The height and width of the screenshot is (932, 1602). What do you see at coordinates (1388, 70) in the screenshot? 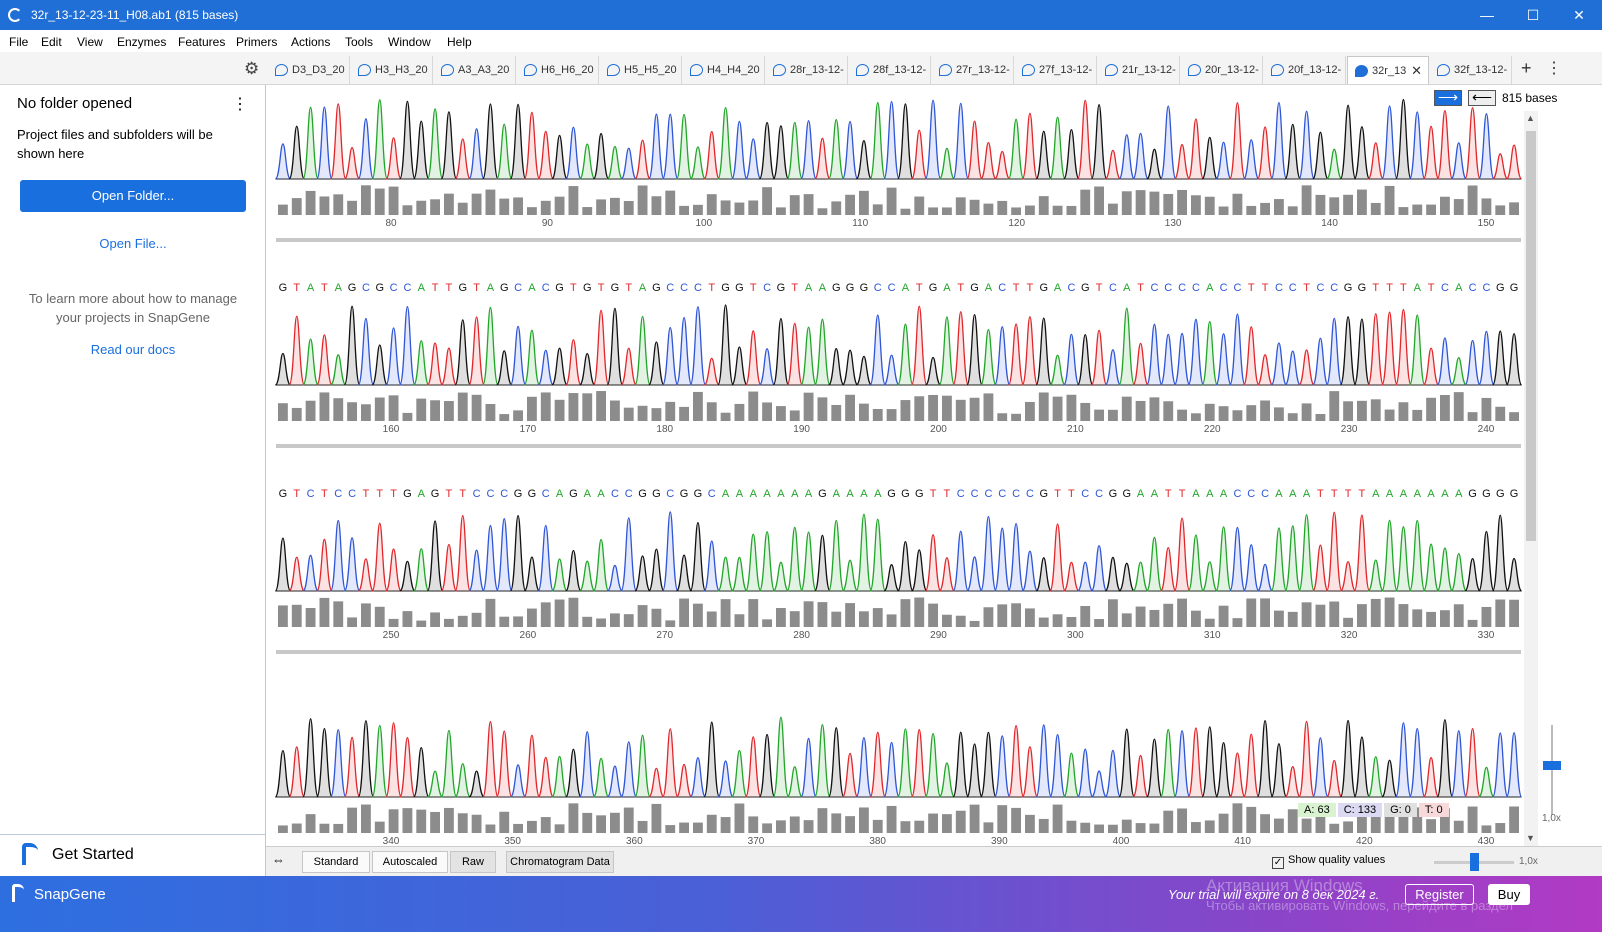
I see `tab-active-document: 32r_13 ✕` at bounding box center [1388, 70].